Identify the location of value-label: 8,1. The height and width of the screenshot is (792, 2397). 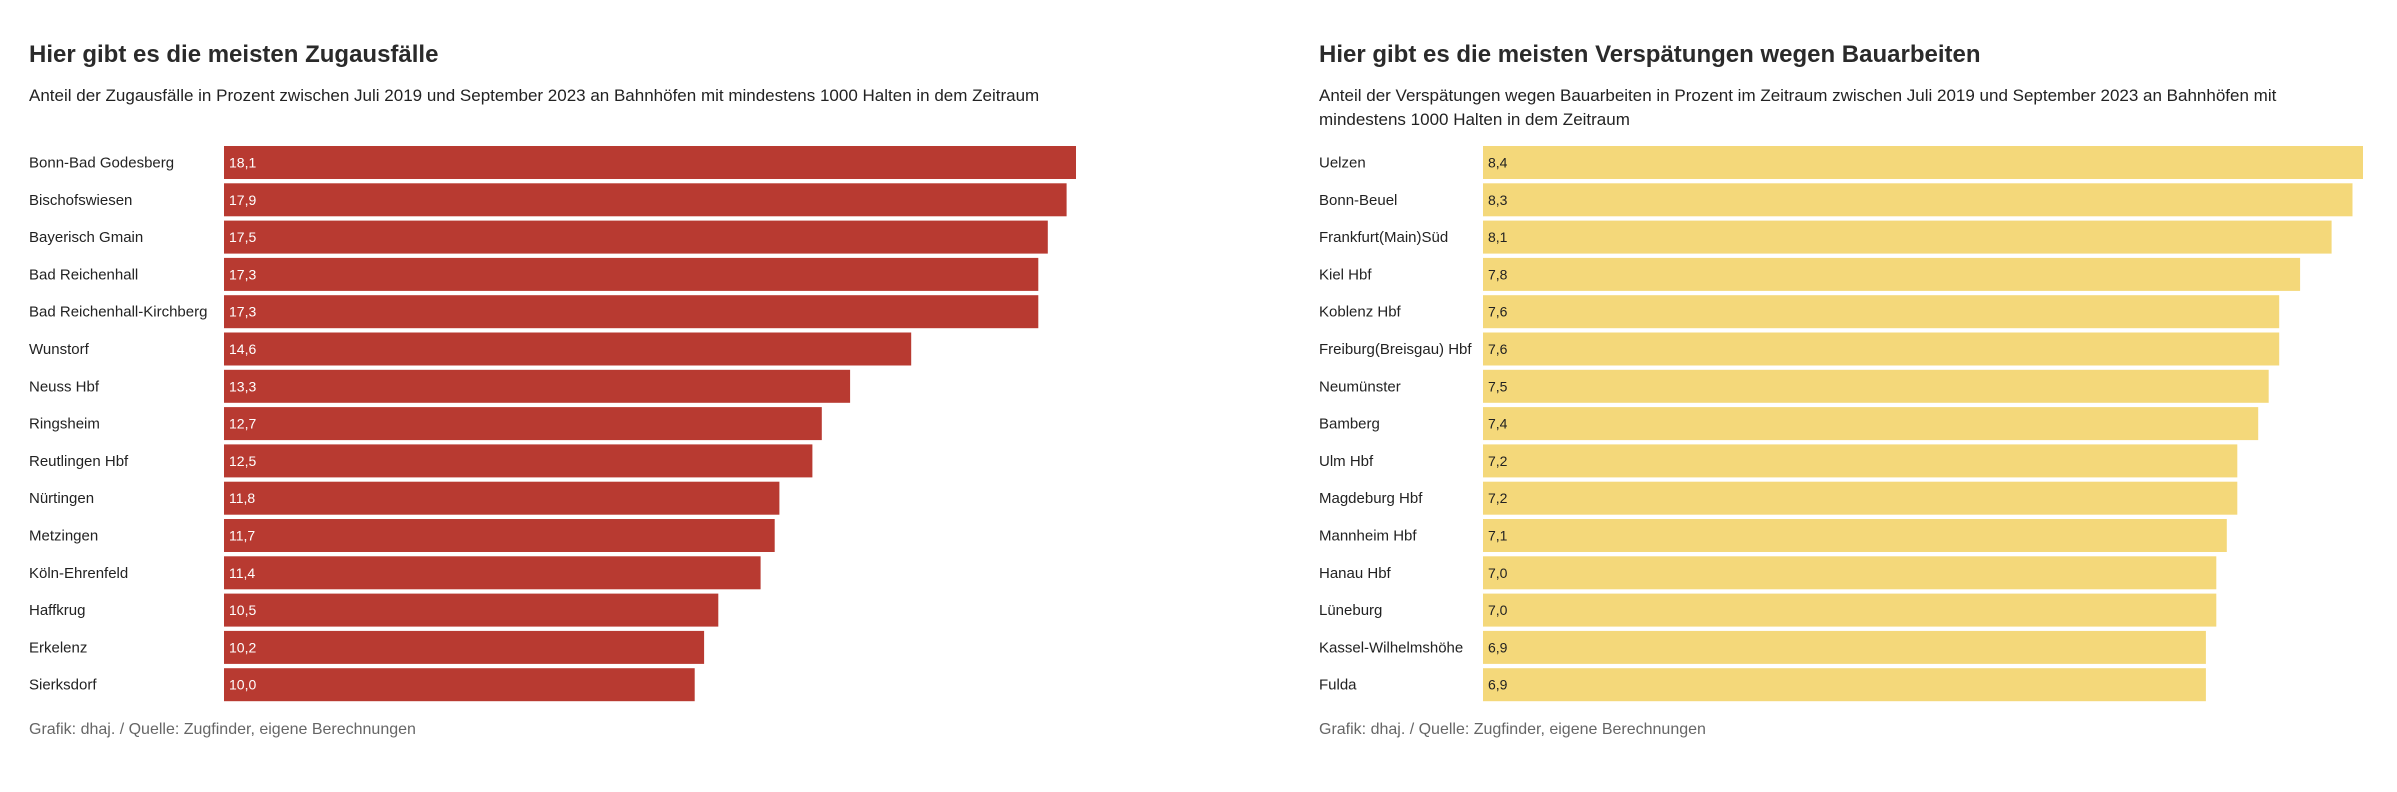
(1498, 237).